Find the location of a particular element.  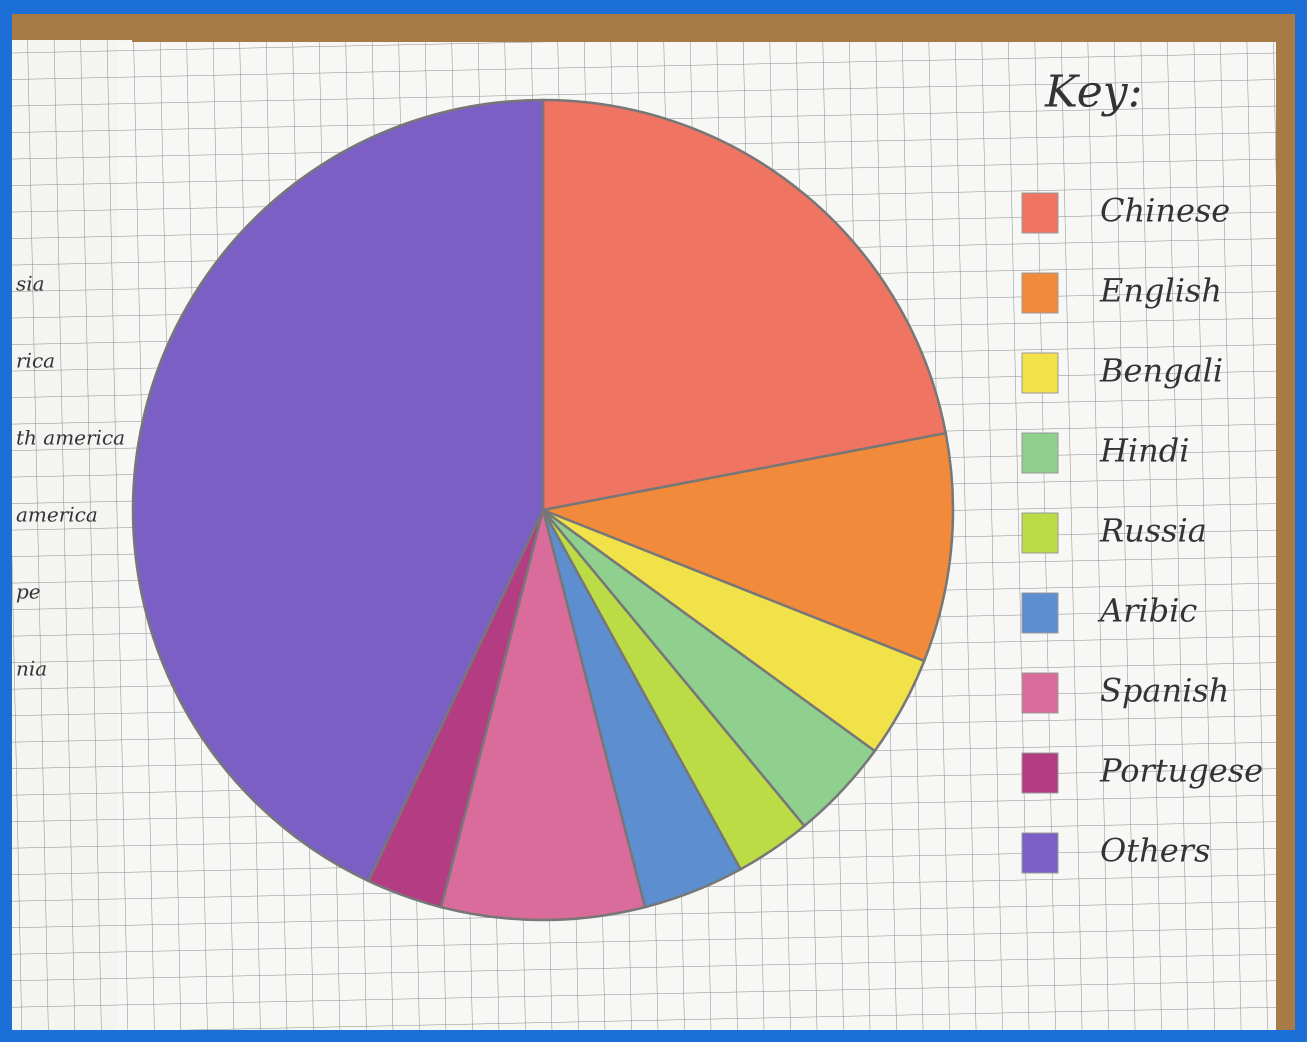

legend-label: Portugese is located at coordinates (1181, 771).